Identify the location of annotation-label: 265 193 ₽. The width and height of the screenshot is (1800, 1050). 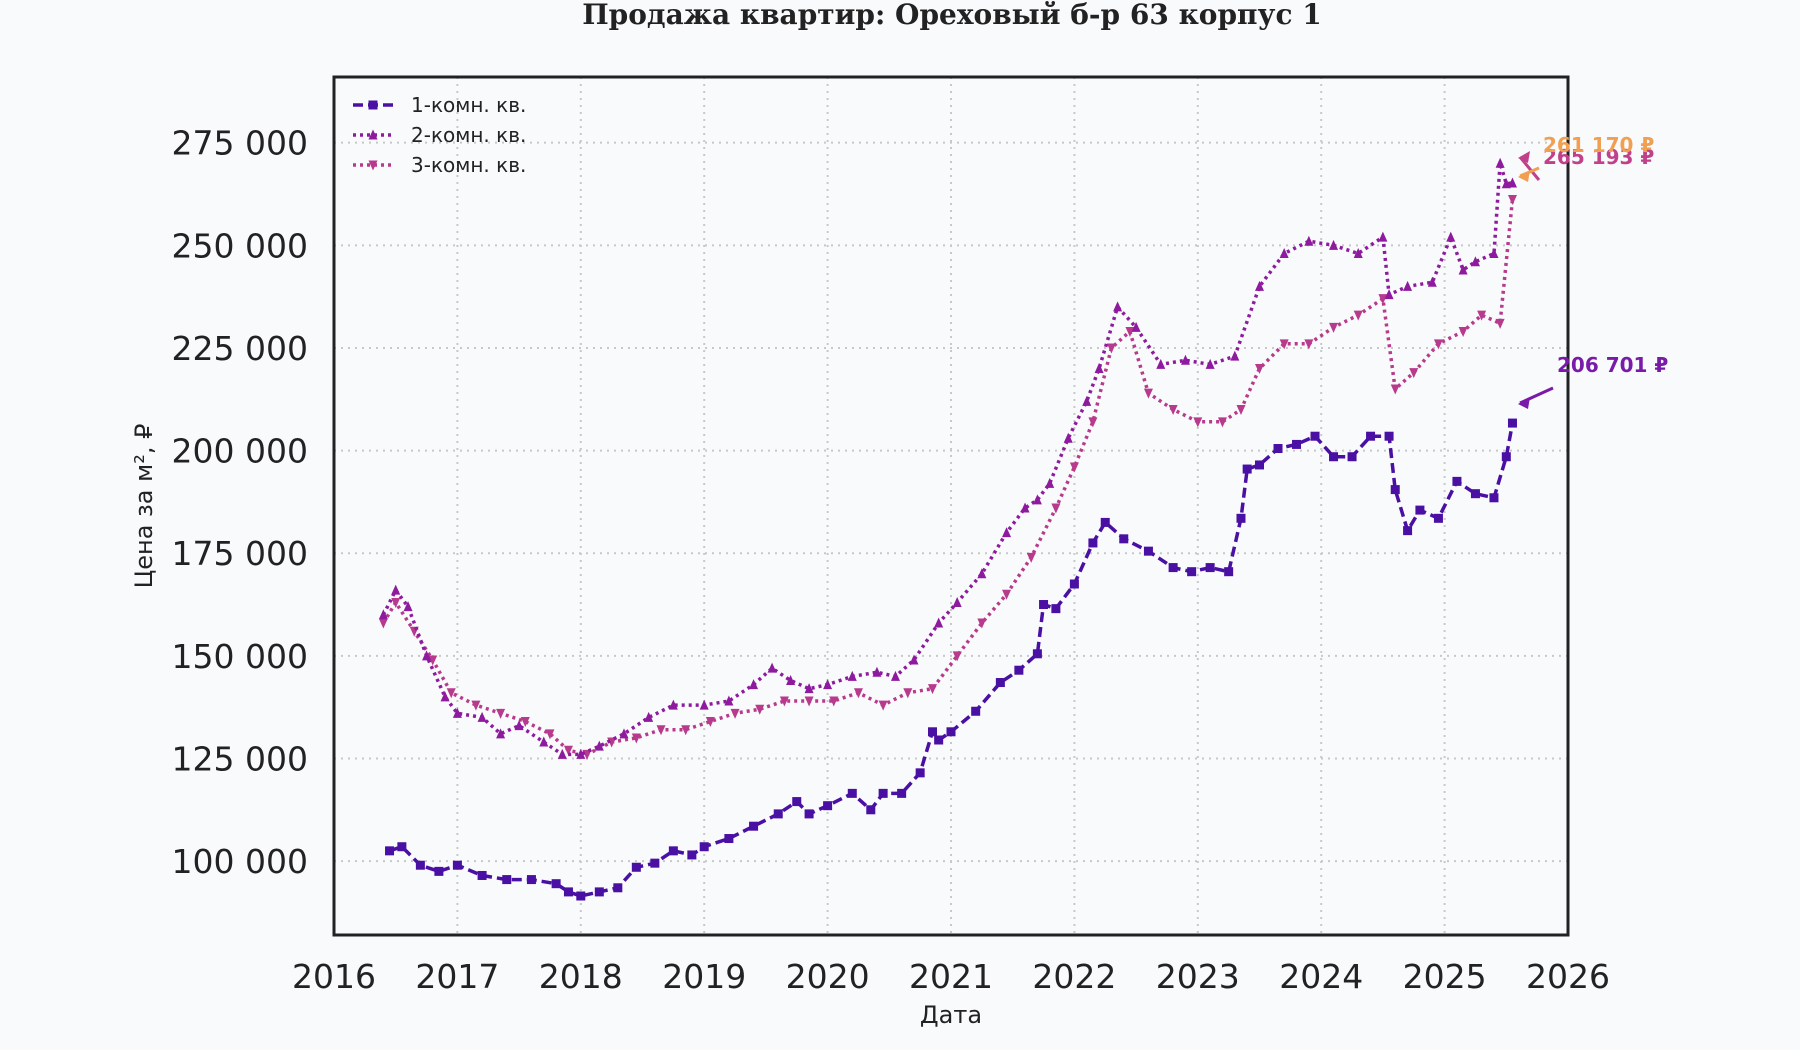
(1598, 157).